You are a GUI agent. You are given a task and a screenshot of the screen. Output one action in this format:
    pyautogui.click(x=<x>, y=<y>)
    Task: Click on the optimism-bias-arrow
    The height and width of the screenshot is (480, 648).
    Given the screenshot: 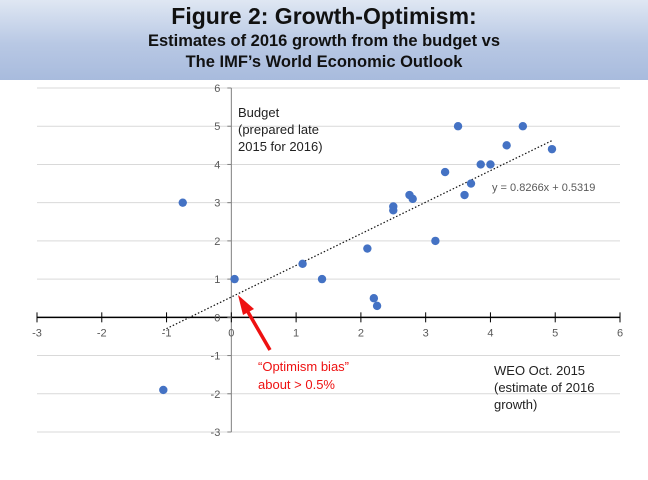 What is the action you would take?
    pyautogui.click(x=259, y=331)
    